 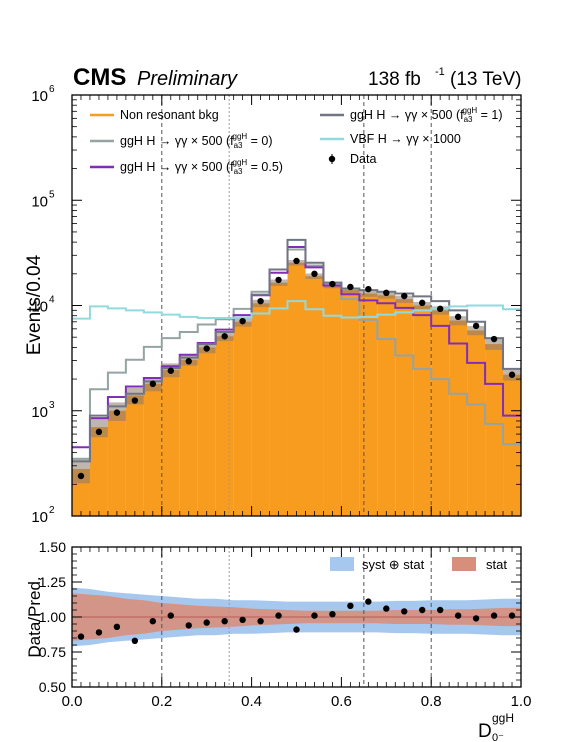 What do you see at coordinates (394, 79) in the screenshot?
I see `lumi-label: 138 fb` at bounding box center [394, 79].